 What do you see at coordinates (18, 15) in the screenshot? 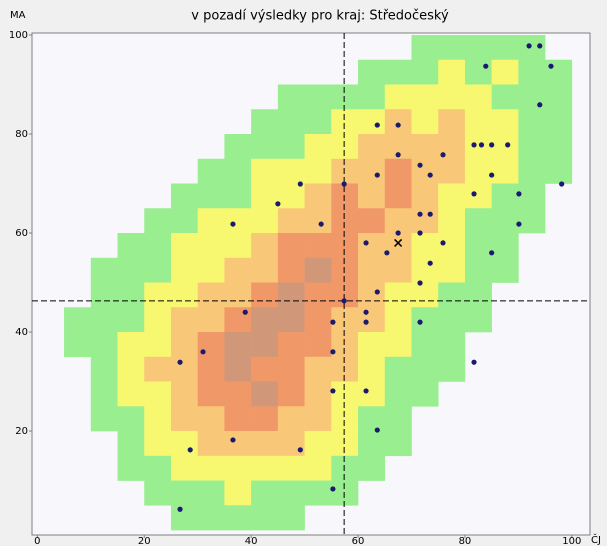
I see `y-axis-label: MA` at bounding box center [18, 15].